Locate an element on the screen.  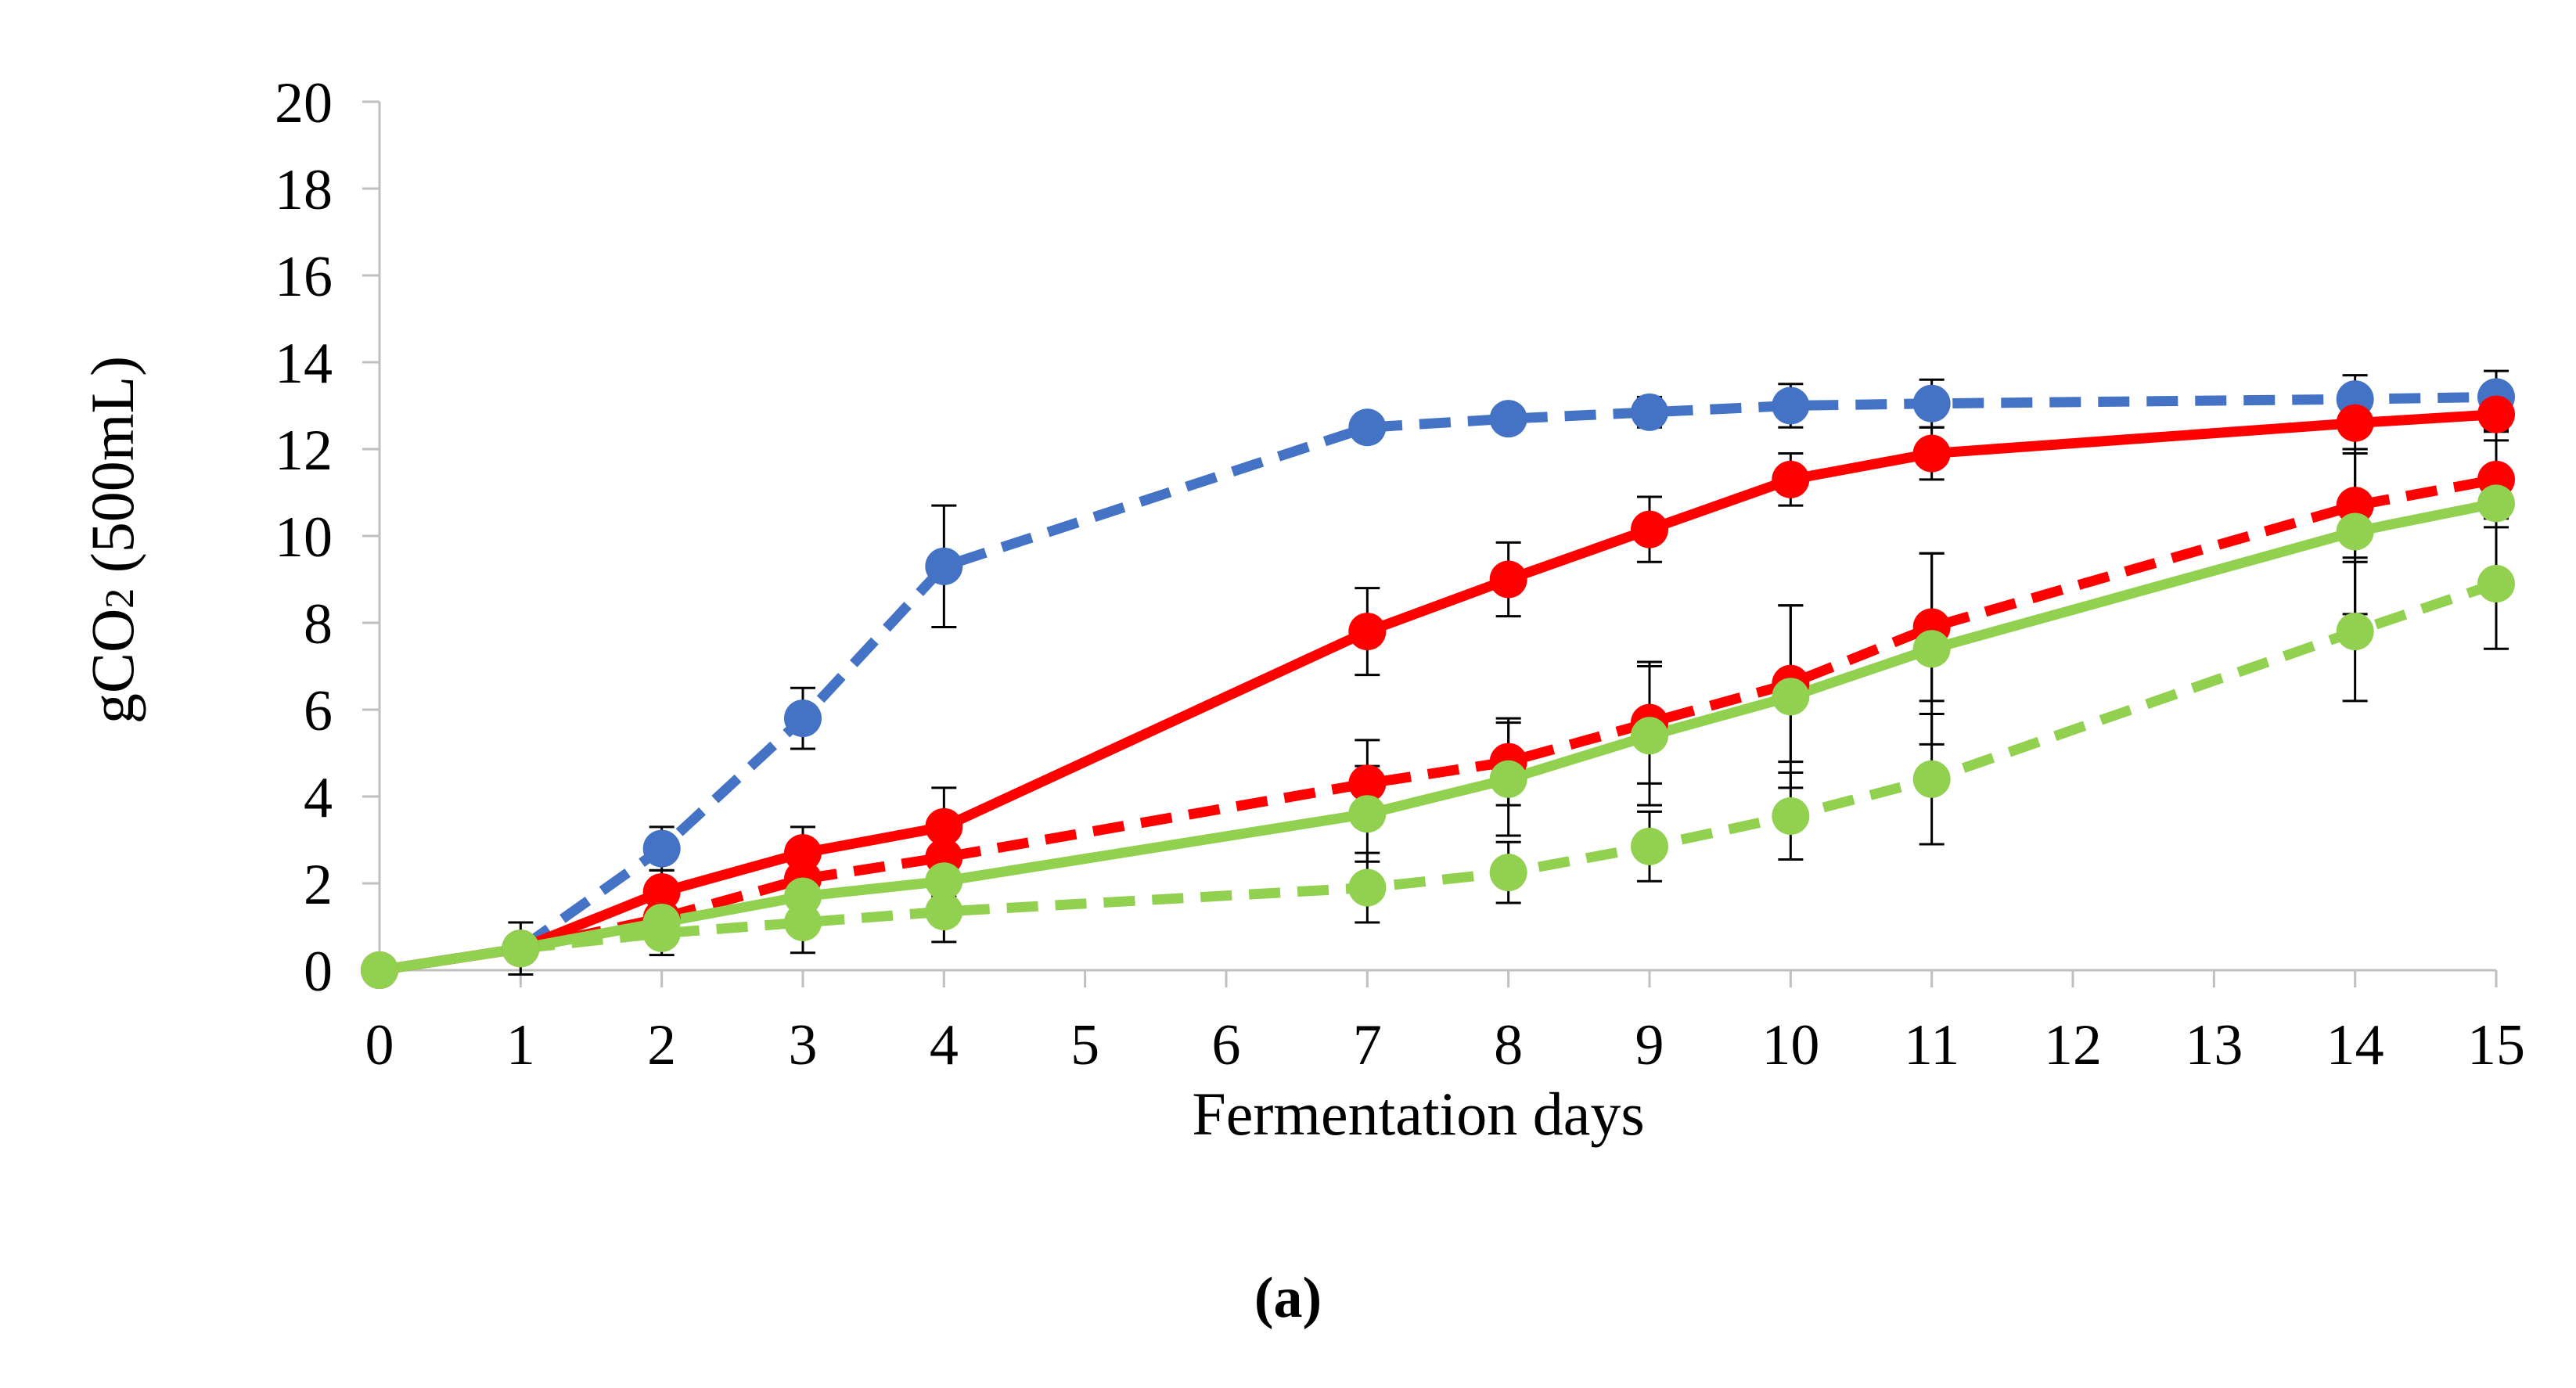
x-tick-label: 11 is located at coordinates (1931, 1045).